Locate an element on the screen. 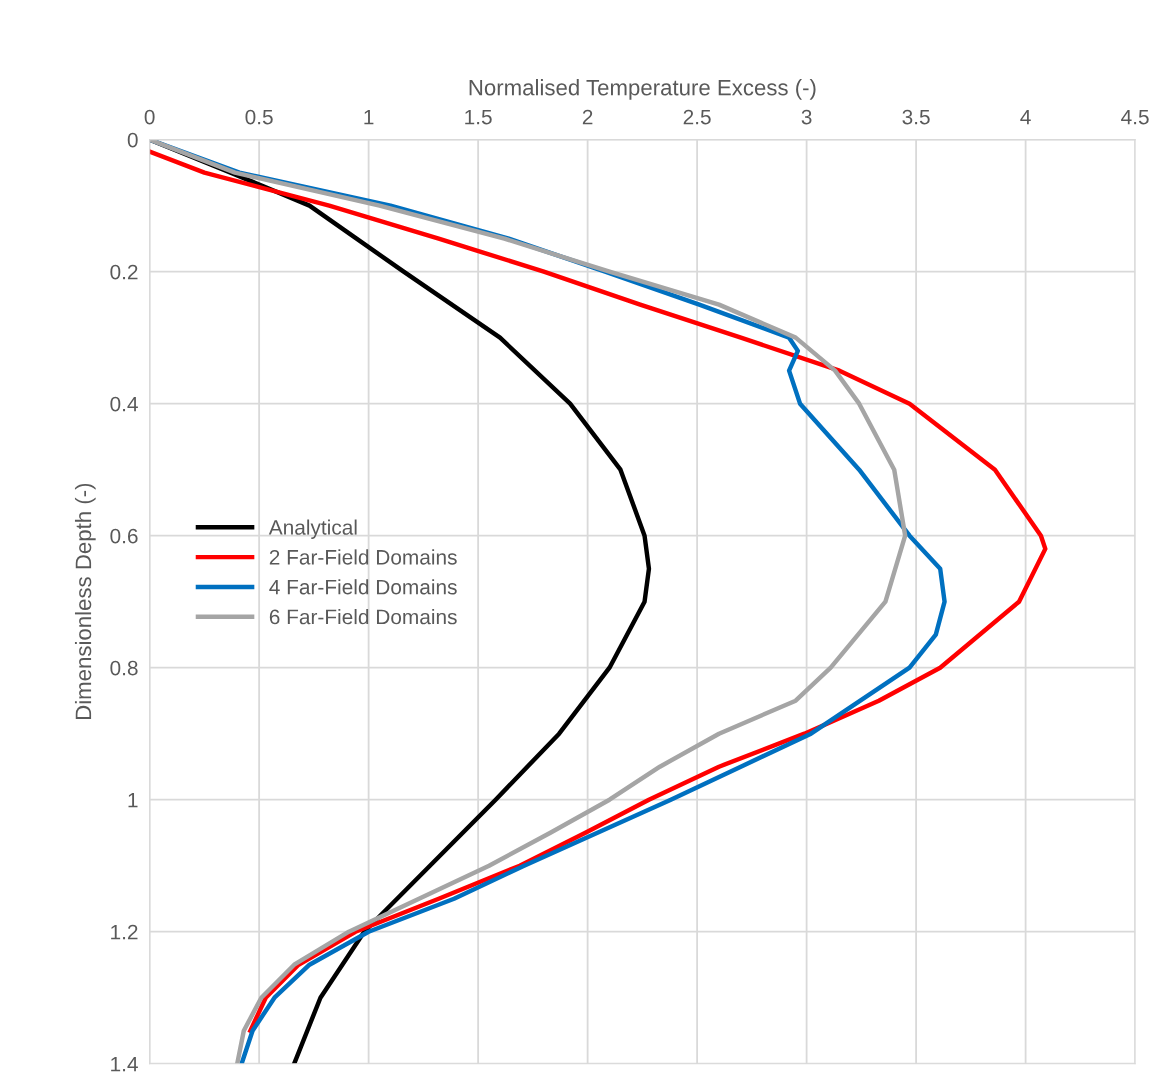 This screenshot has height=1091, width=1169. x-tick-label: 2.5 is located at coordinates (697, 117).